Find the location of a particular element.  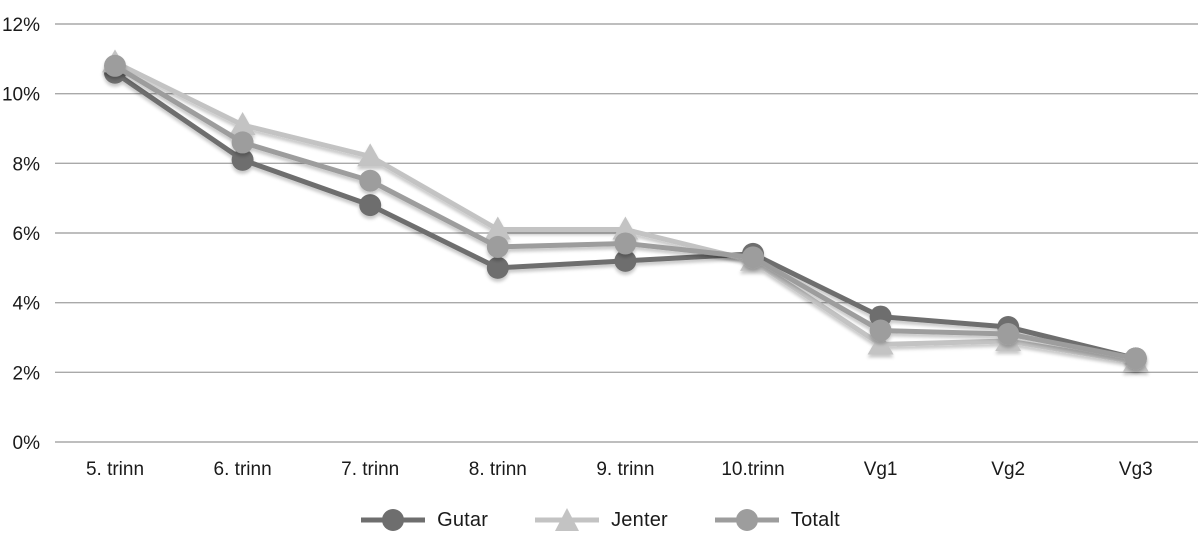

y-tick-label: 4% is located at coordinates (27, 304).